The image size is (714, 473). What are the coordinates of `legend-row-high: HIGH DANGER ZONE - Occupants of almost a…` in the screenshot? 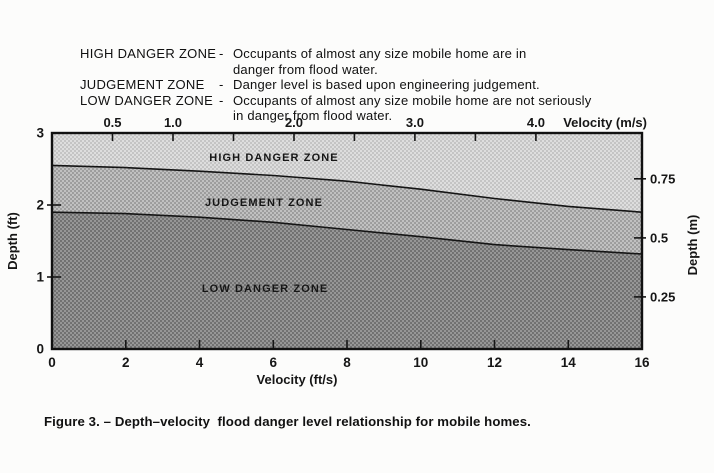 It's located at (335, 61).